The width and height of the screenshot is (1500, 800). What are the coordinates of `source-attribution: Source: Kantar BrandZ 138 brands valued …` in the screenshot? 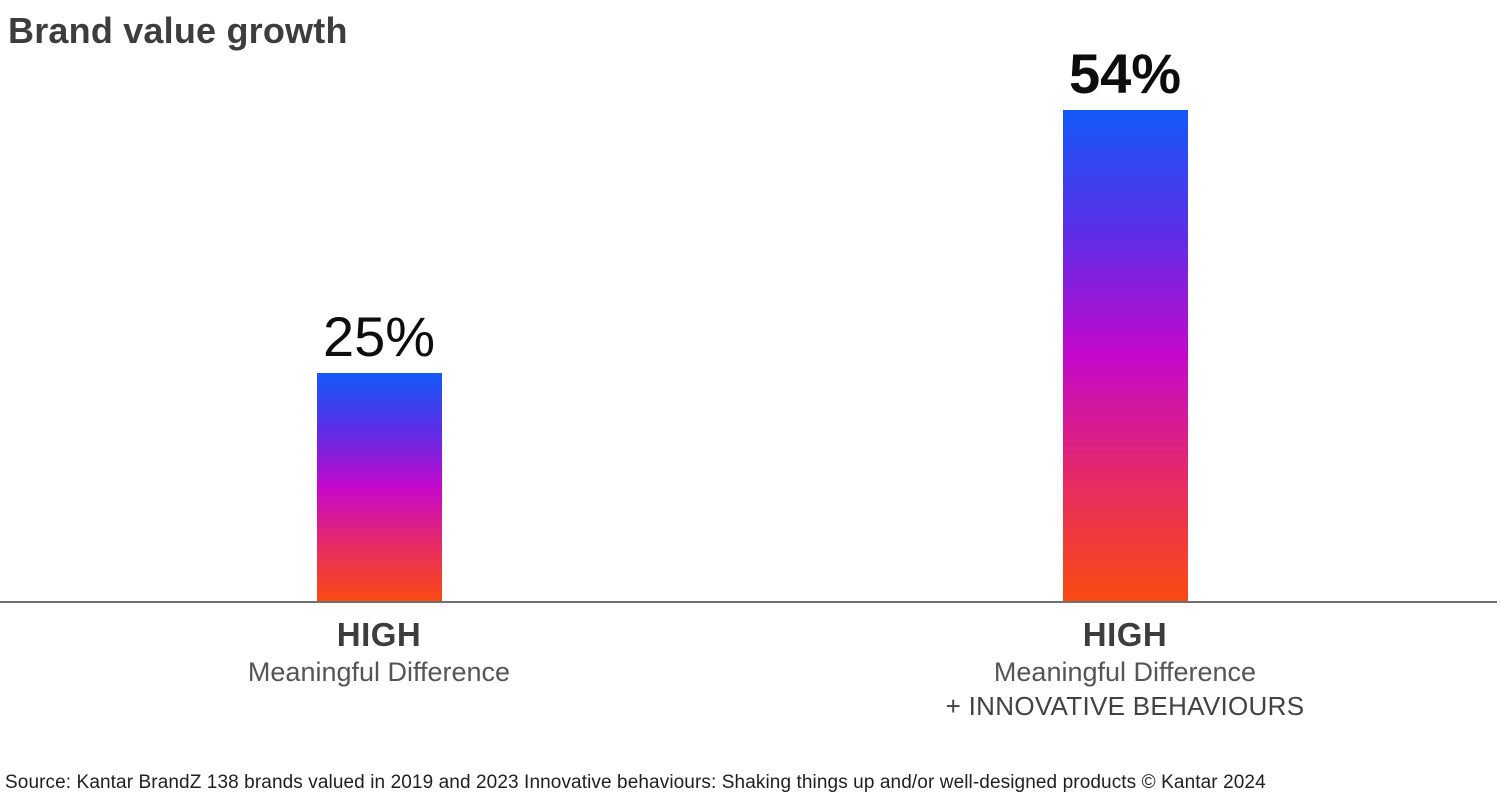 It's located at (635, 782).